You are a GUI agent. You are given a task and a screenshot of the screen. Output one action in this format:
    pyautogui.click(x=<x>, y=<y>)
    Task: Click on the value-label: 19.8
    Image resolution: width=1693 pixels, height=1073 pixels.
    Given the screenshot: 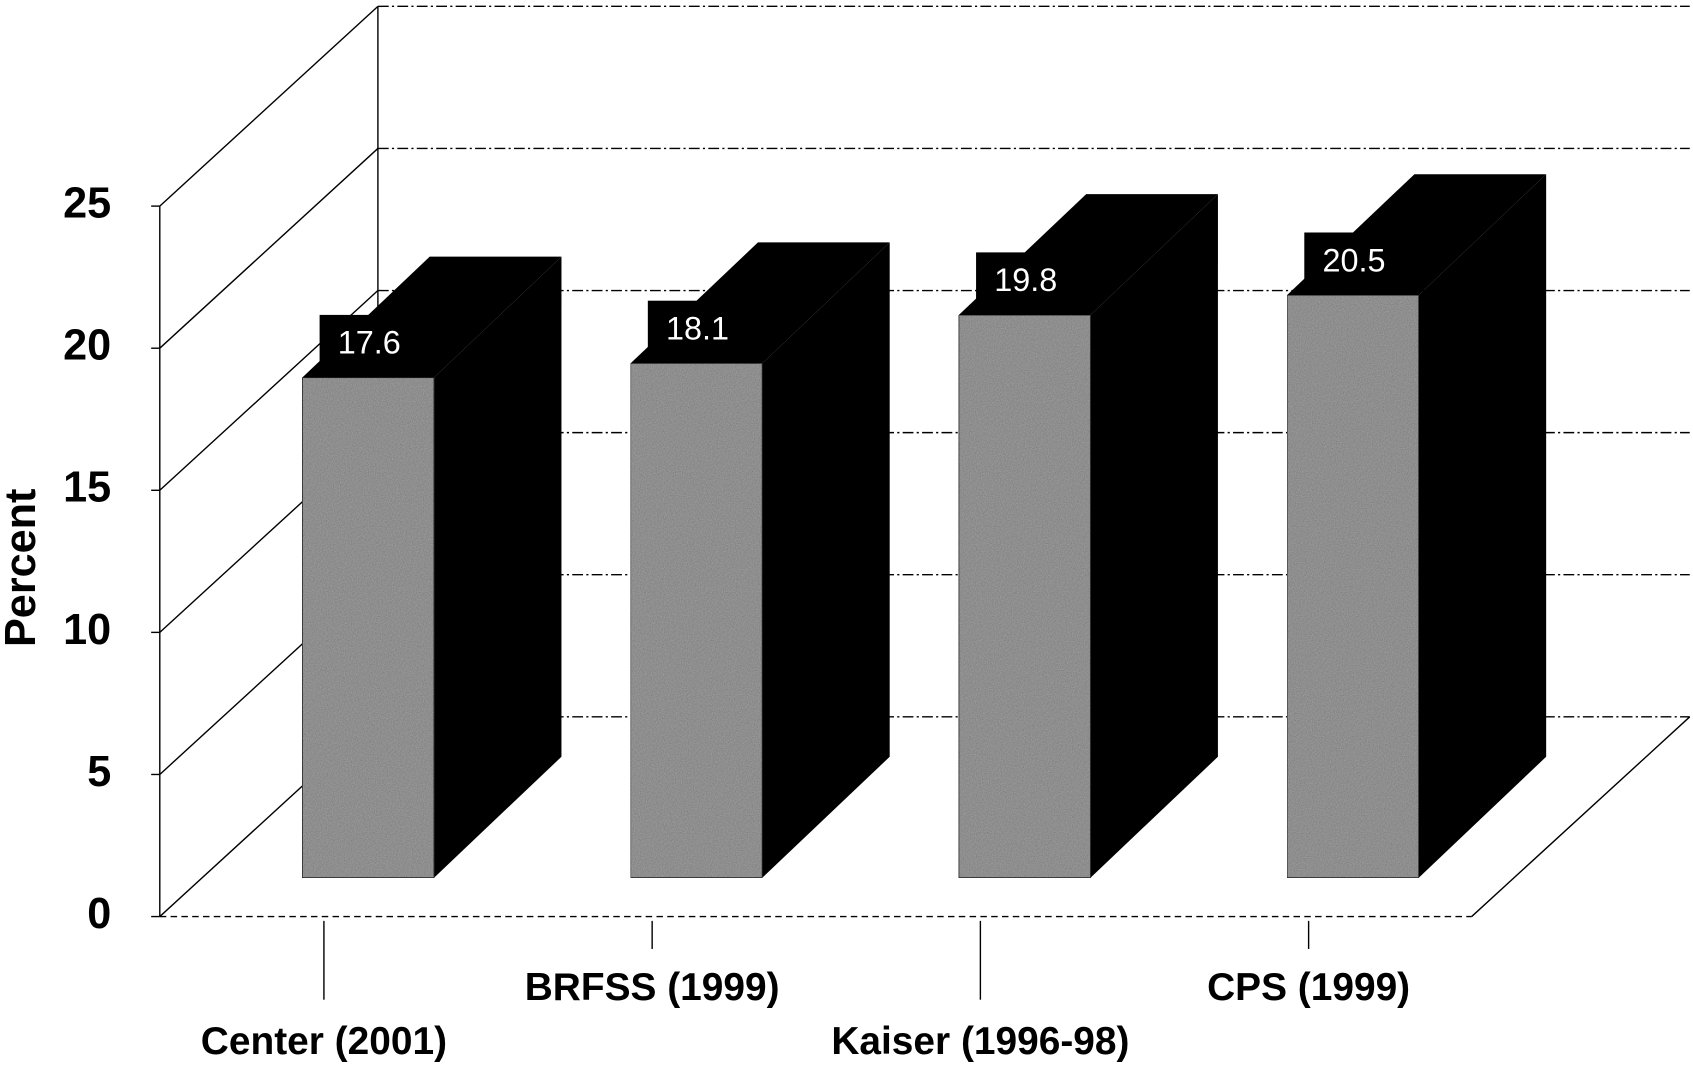 What is the action you would take?
    pyautogui.click(x=1025, y=280)
    